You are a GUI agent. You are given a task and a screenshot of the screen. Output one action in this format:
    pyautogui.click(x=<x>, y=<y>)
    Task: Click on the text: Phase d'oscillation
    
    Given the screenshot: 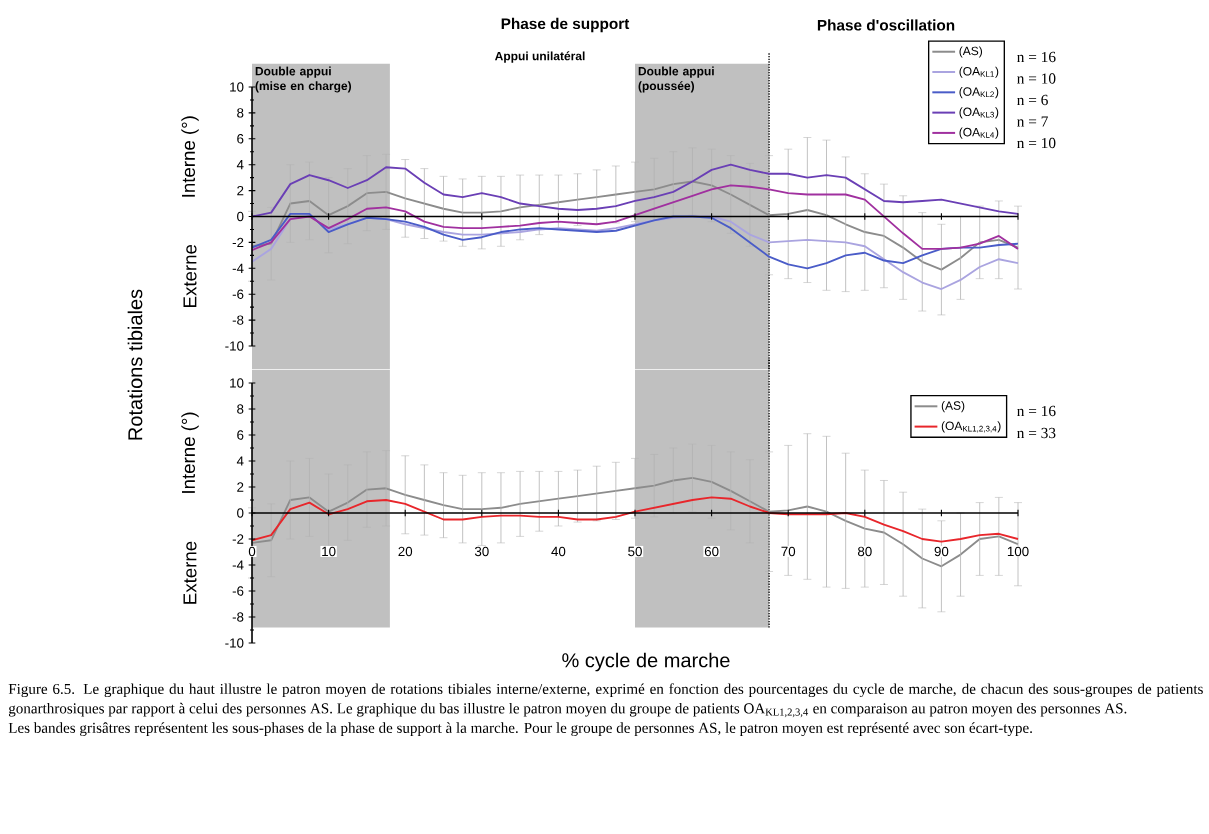 What is the action you would take?
    pyautogui.click(x=886, y=25)
    